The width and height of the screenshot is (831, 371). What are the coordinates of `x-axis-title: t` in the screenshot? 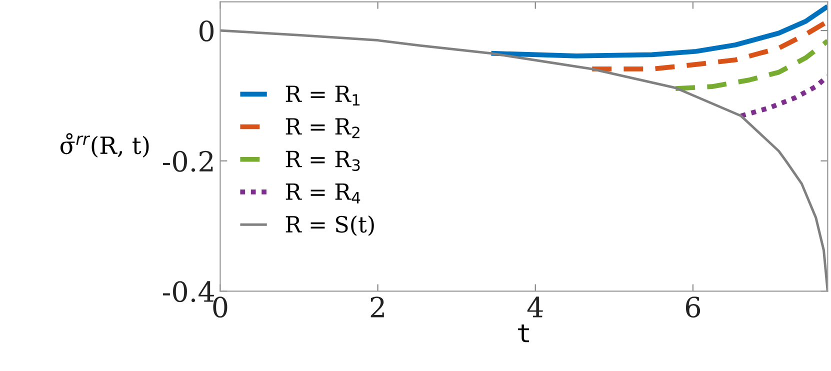 It's located at (524, 333).